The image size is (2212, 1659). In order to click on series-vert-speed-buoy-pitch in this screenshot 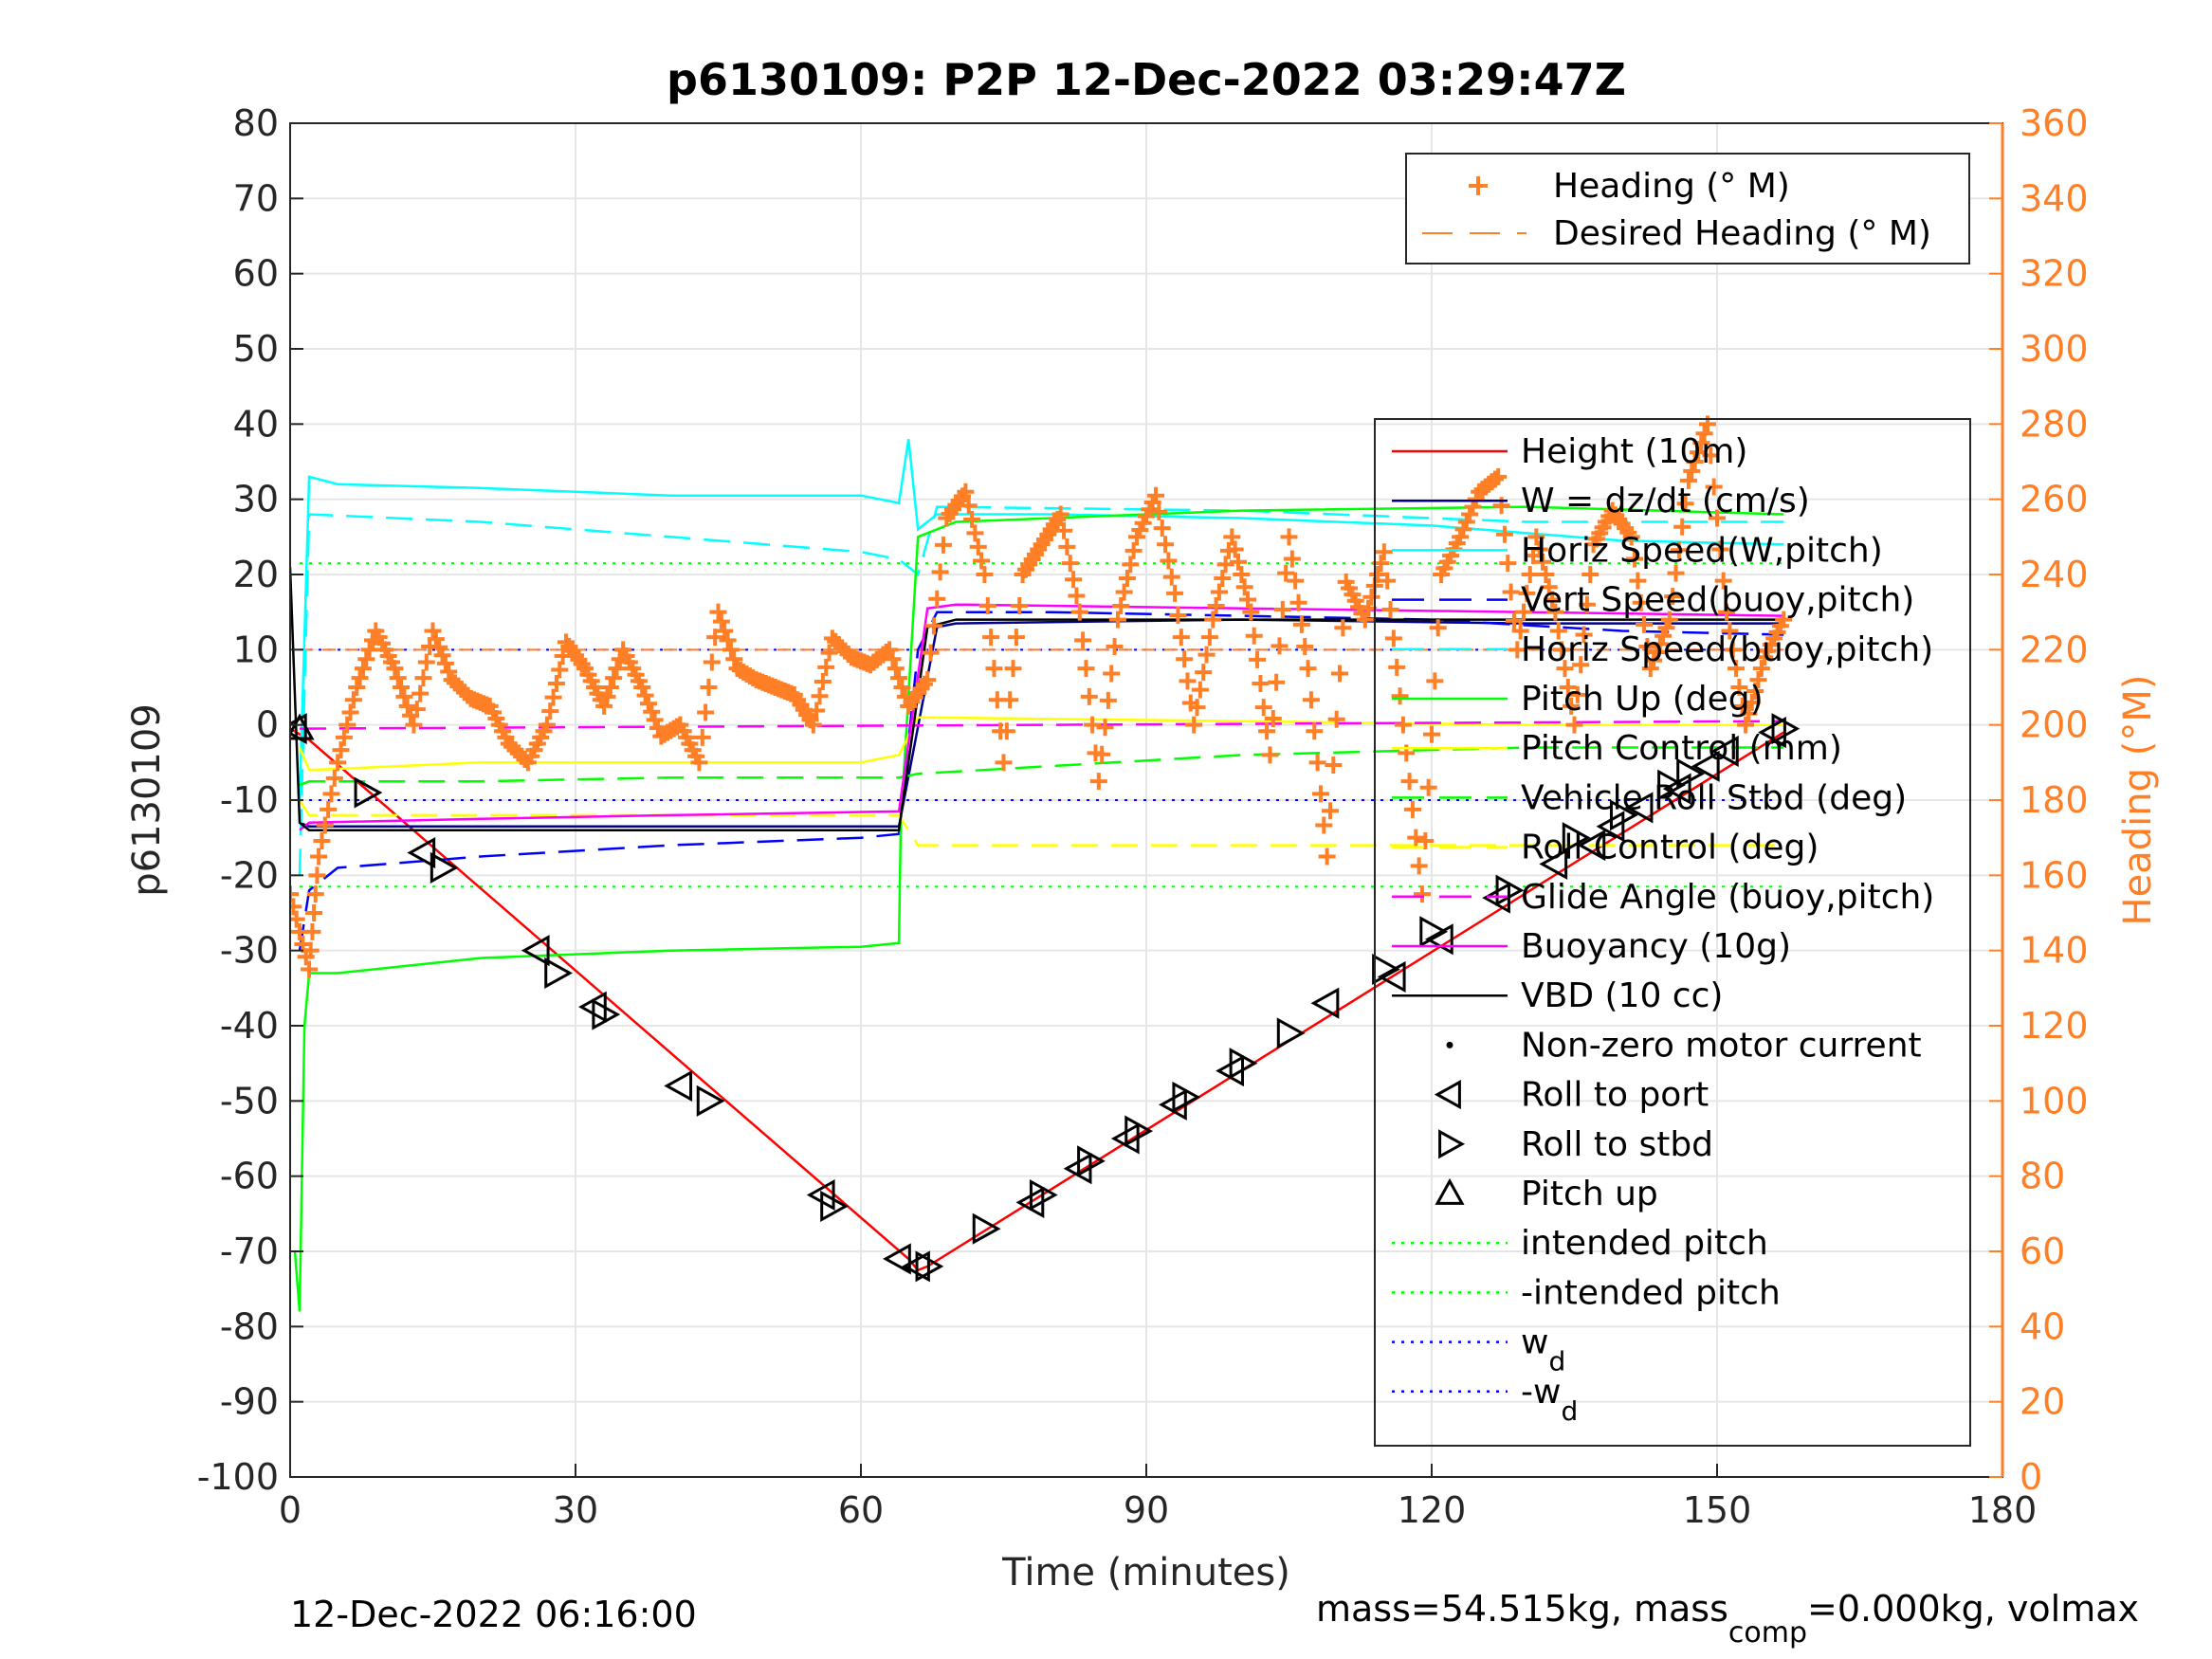, I will do `click(1041, 781)`.